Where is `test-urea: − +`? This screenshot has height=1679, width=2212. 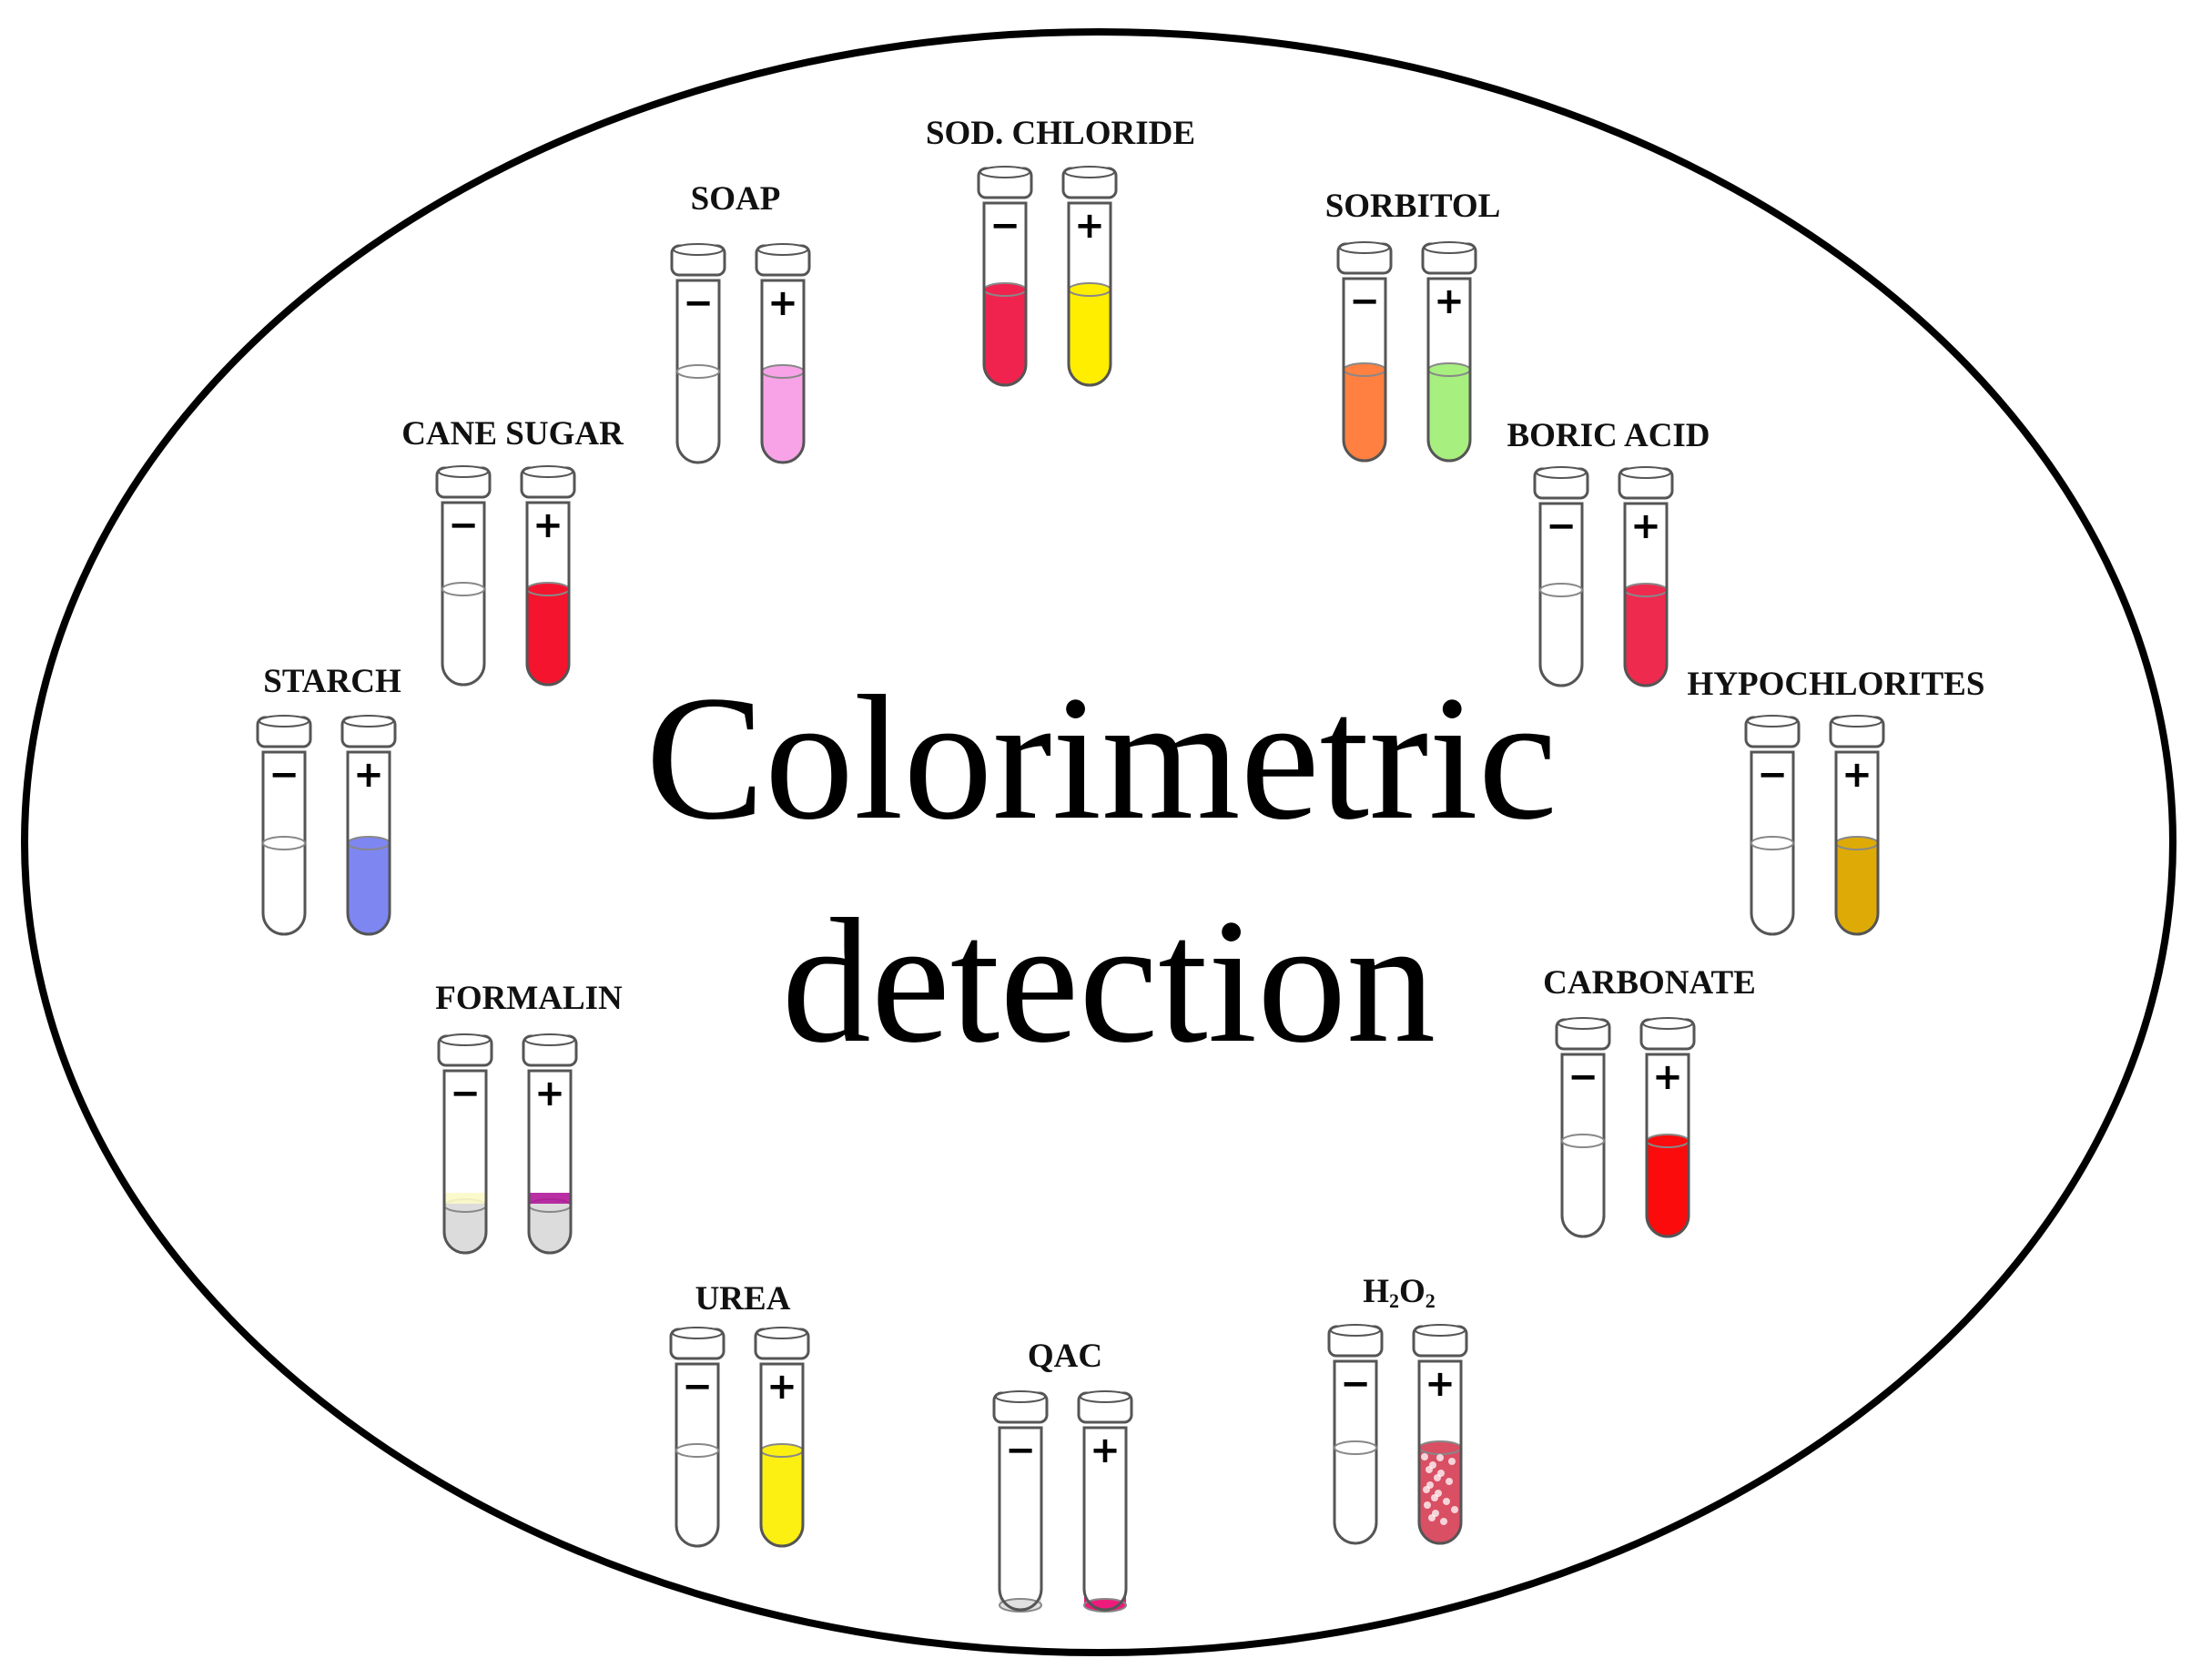 test-urea: − + is located at coordinates (739, 1437).